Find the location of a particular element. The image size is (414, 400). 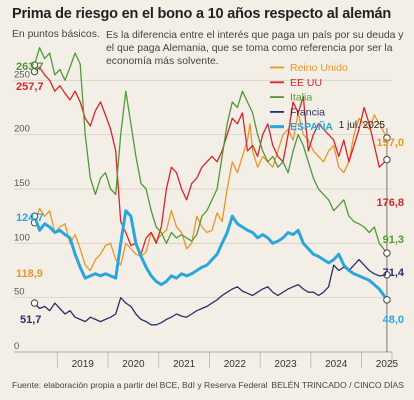

y-tick-label: 50 is located at coordinates (19, 292).